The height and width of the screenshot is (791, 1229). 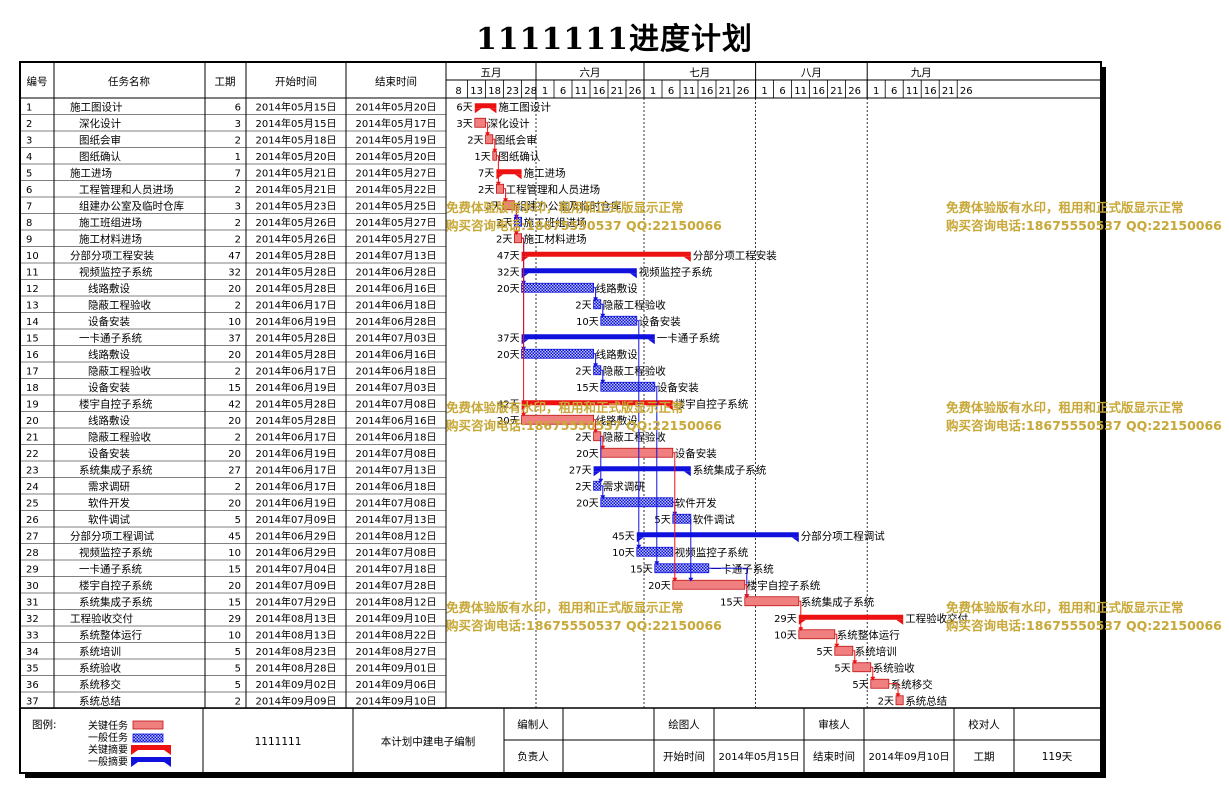 What do you see at coordinates (108, 725) in the screenshot?
I see `legend-critical-task: 关键任务` at bounding box center [108, 725].